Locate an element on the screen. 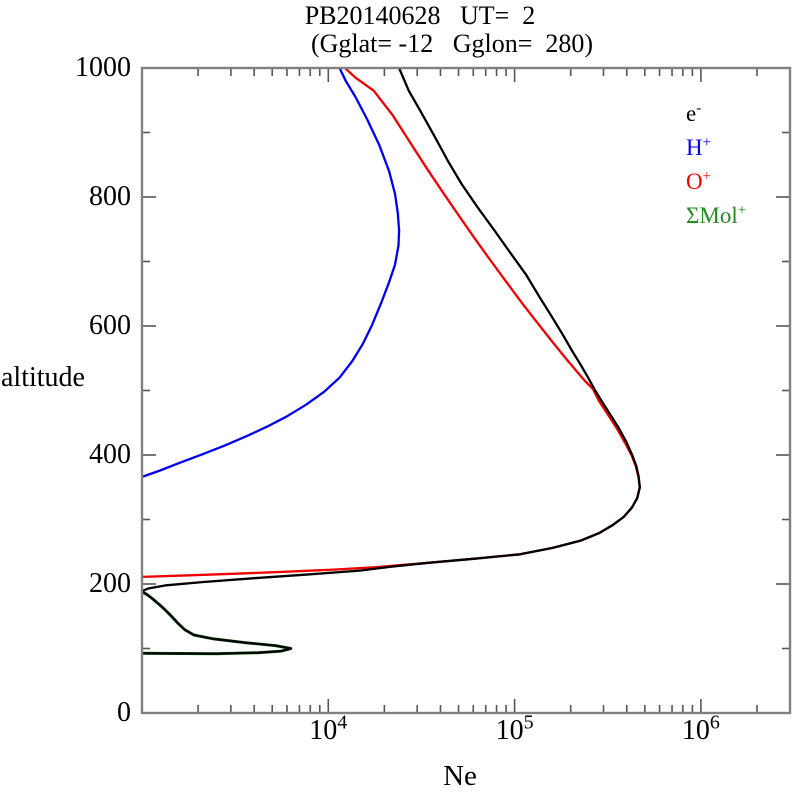 Image resolution: width=792 pixels, height=796 pixels. x-tick-label-10e5: 105 is located at coordinates (515, 729).